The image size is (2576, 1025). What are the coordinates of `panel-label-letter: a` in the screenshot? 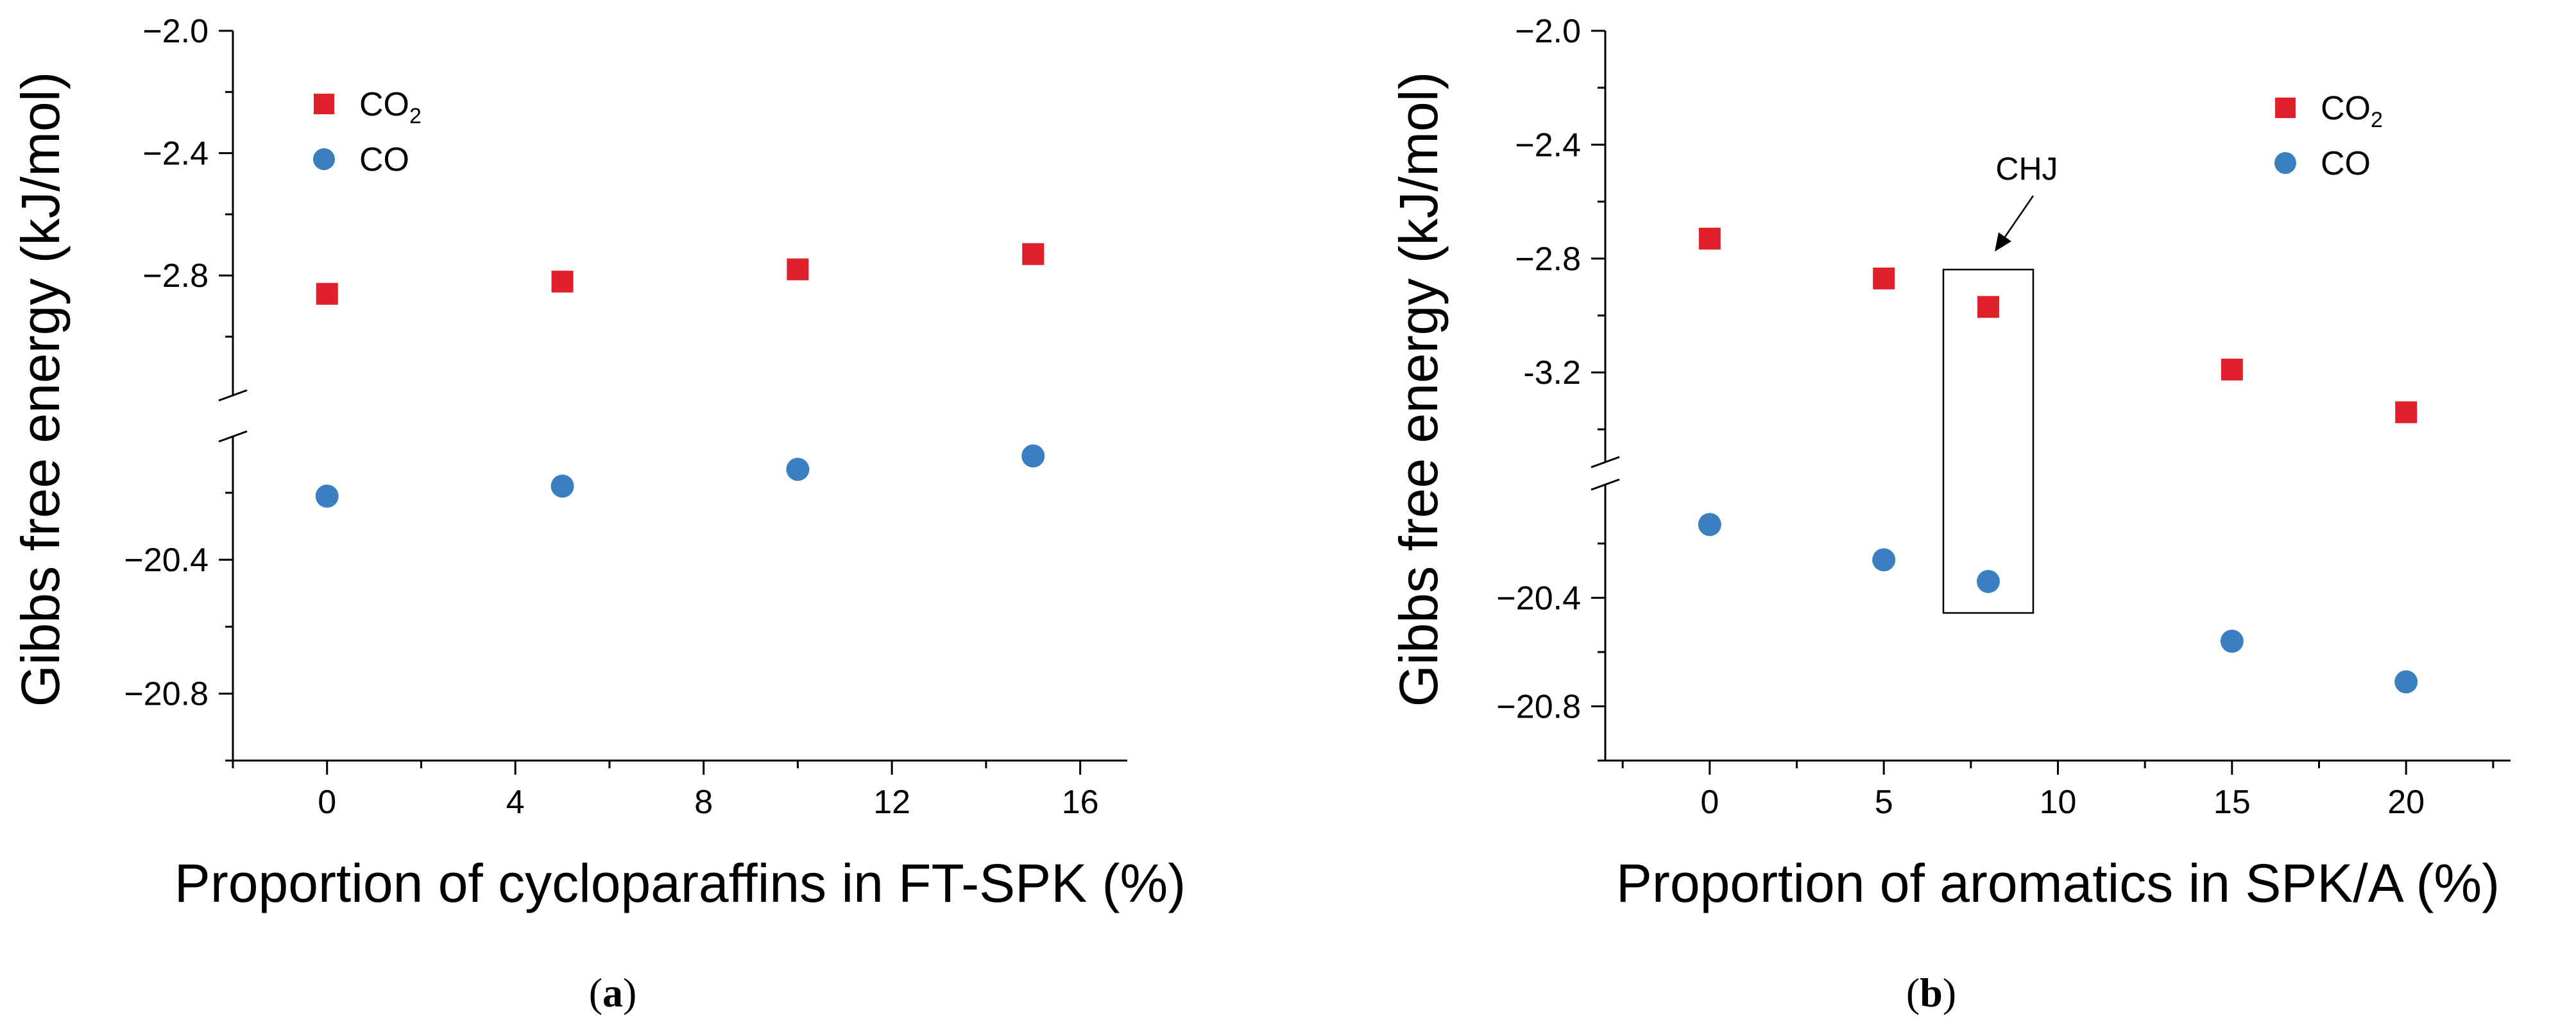 It's located at (612, 993).